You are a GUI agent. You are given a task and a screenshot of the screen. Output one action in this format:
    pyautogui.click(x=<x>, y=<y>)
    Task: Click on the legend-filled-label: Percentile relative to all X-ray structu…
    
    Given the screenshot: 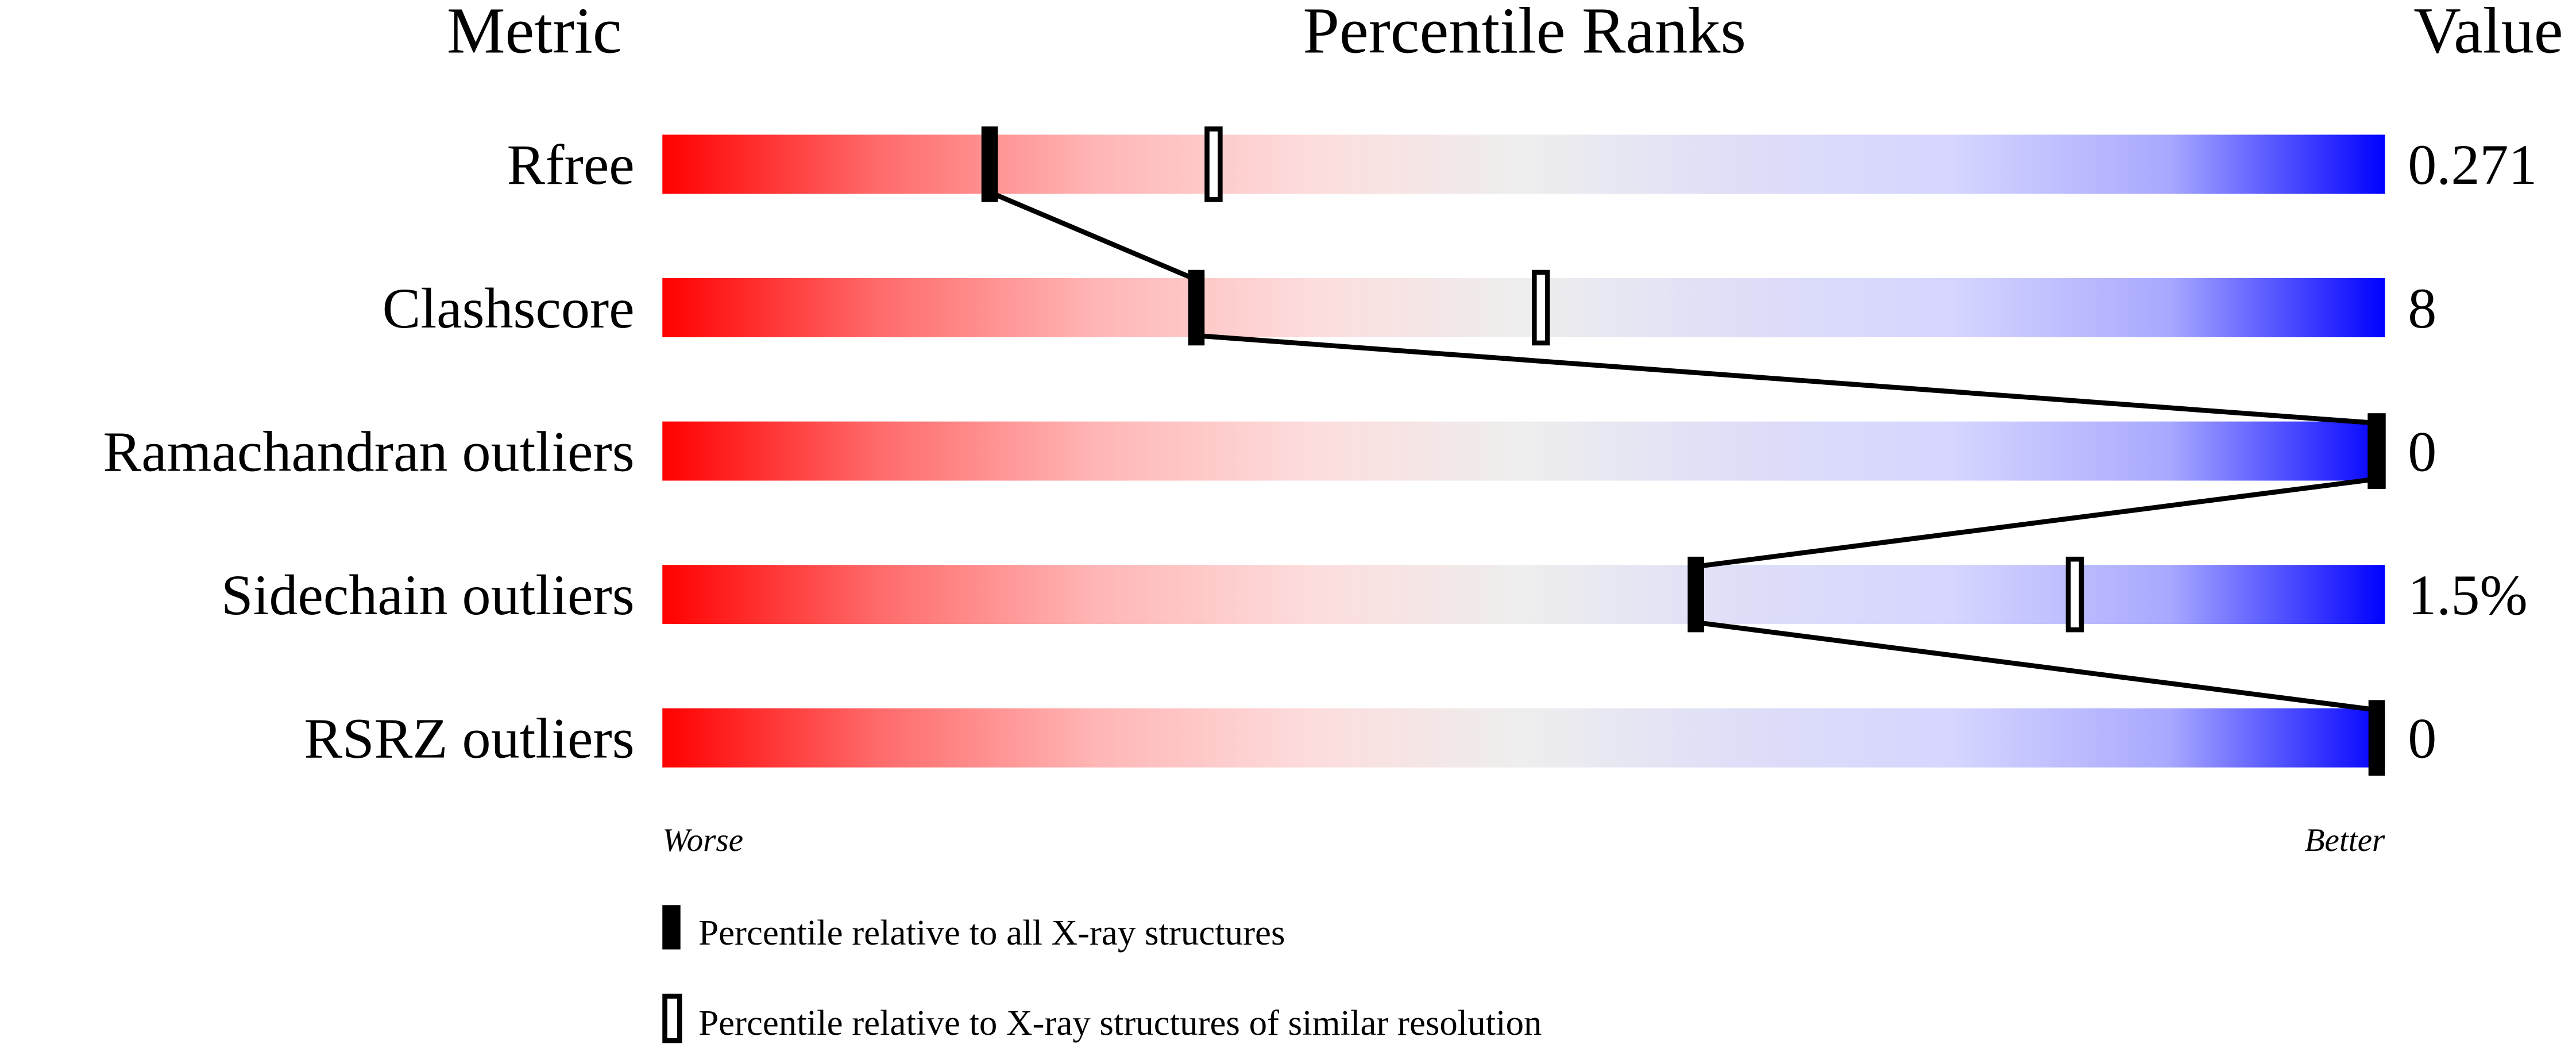 What is the action you would take?
    pyautogui.click(x=991, y=932)
    